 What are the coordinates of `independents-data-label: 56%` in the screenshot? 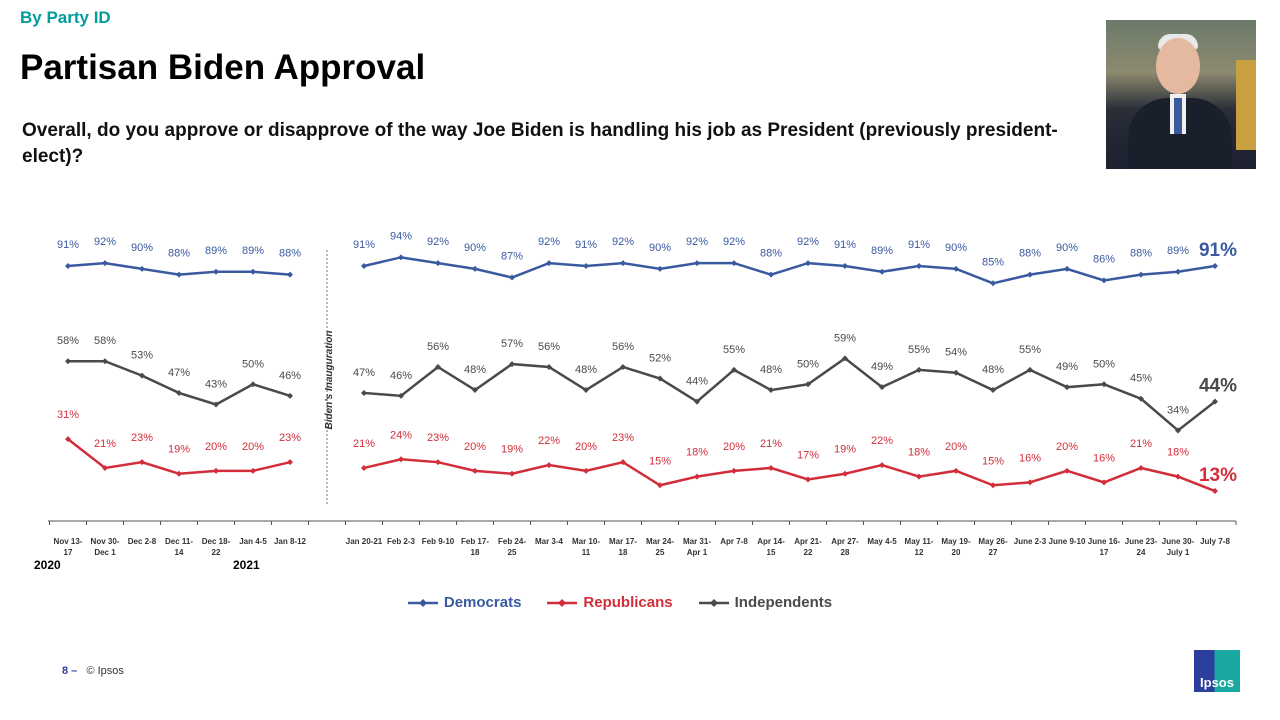 It's located at (623, 347).